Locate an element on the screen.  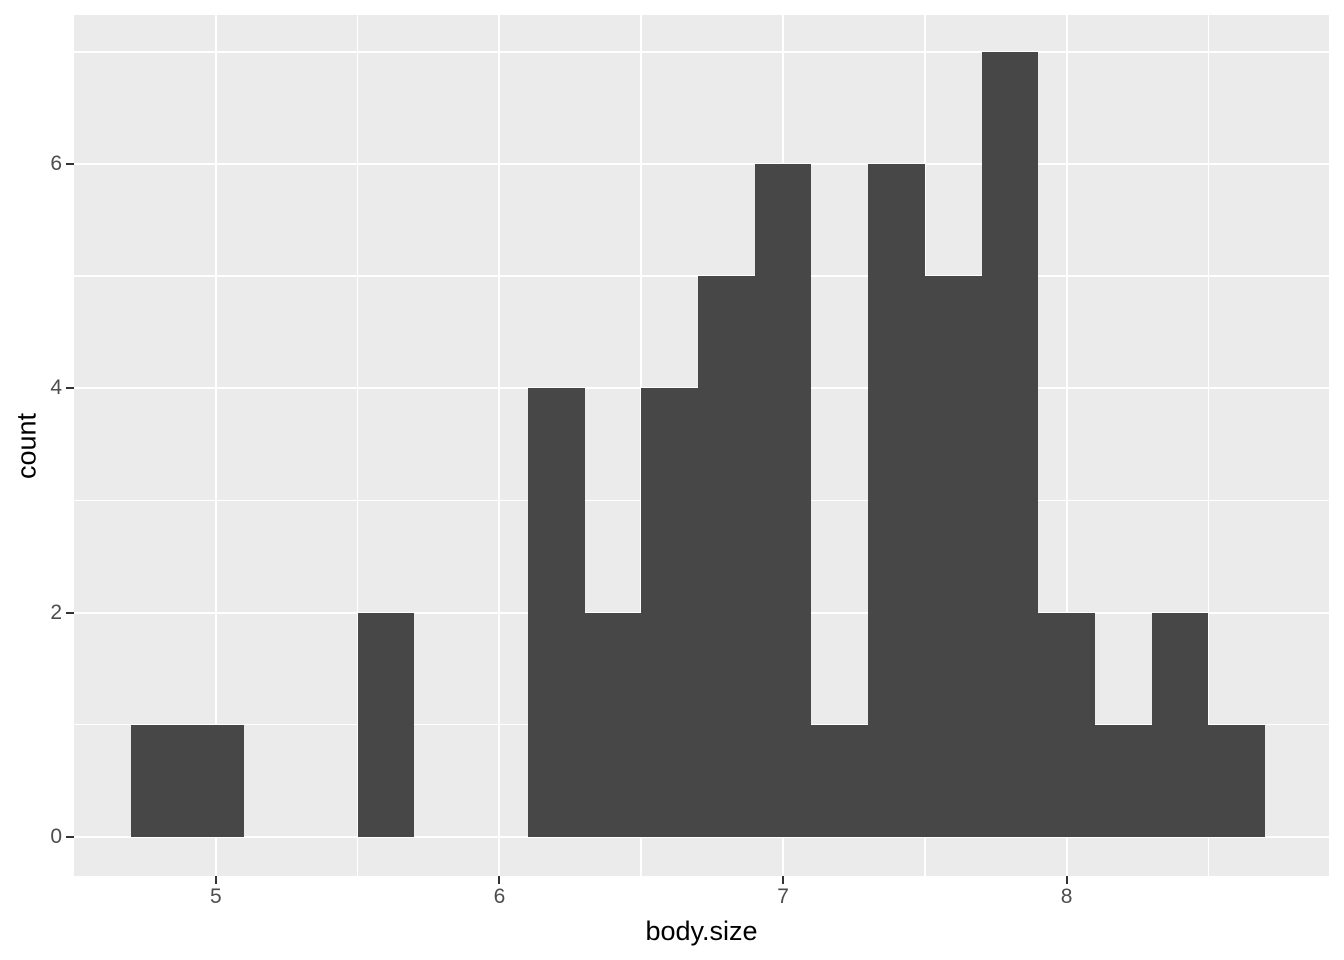
y-gridline-minor is located at coordinates (701, 52).